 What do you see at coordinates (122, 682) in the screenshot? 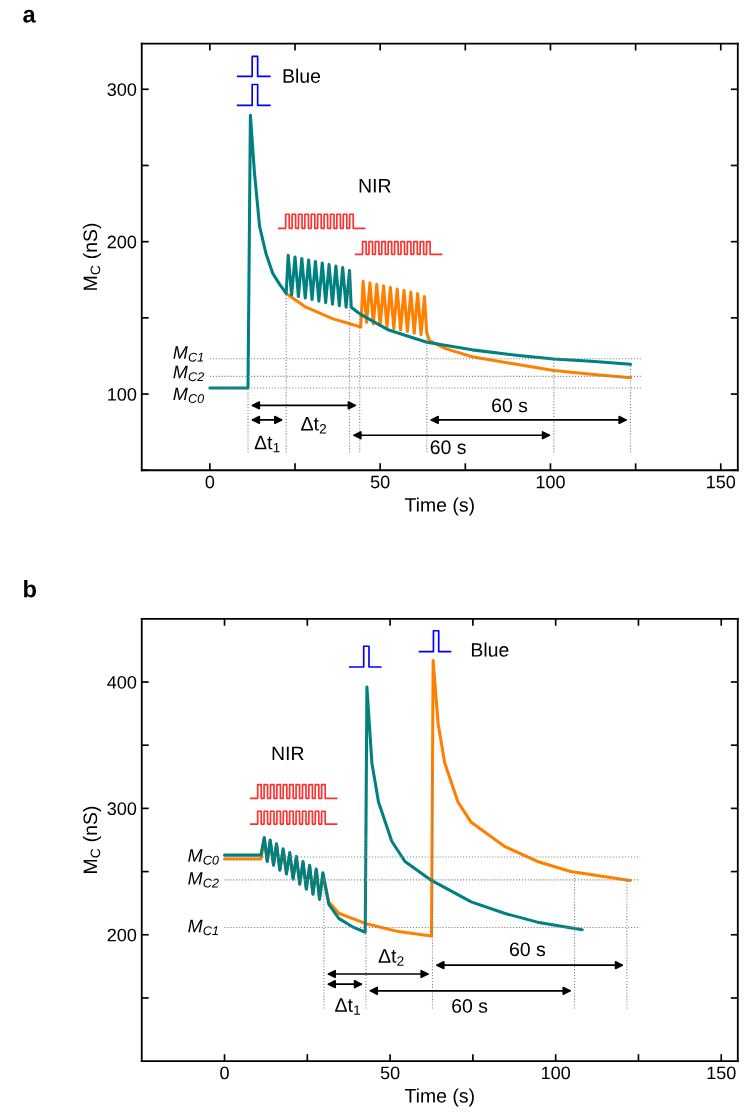
I see `y-tick-label: 400` at bounding box center [122, 682].